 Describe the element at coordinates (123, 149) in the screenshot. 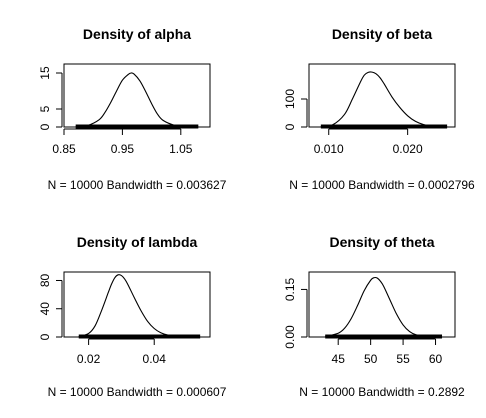

I see `x-tick-label-0-95: 0.95` at that location.